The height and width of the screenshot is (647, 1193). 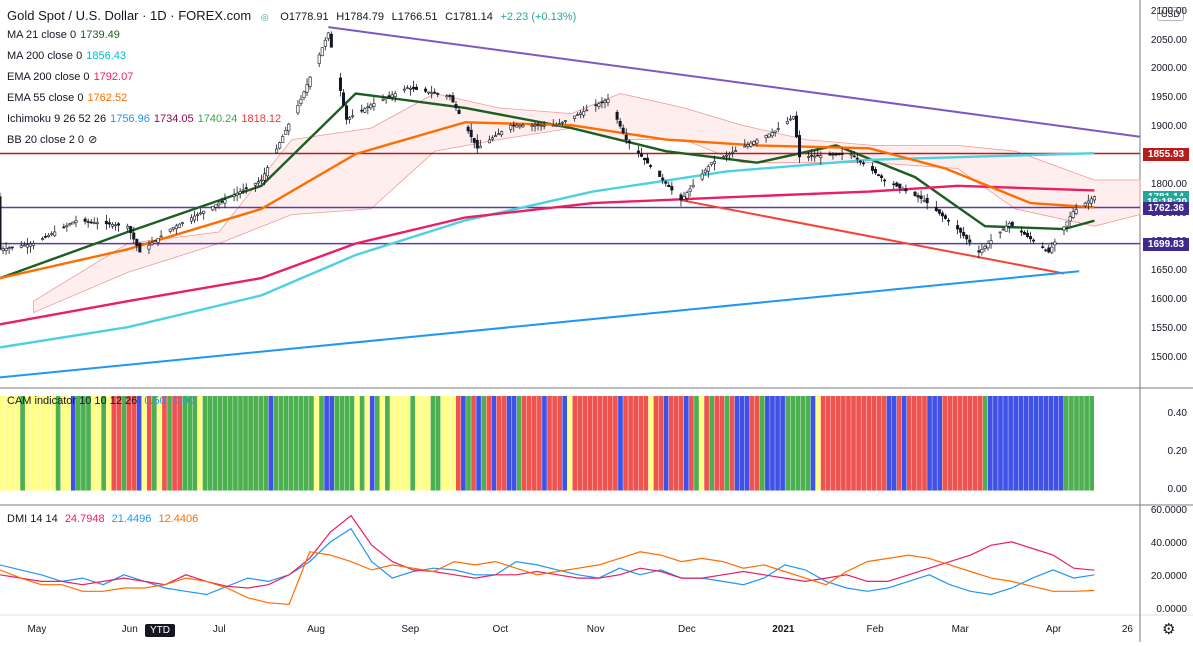 I want to click on price-tick-label: 1900.00, so click(x=1168, y=127).